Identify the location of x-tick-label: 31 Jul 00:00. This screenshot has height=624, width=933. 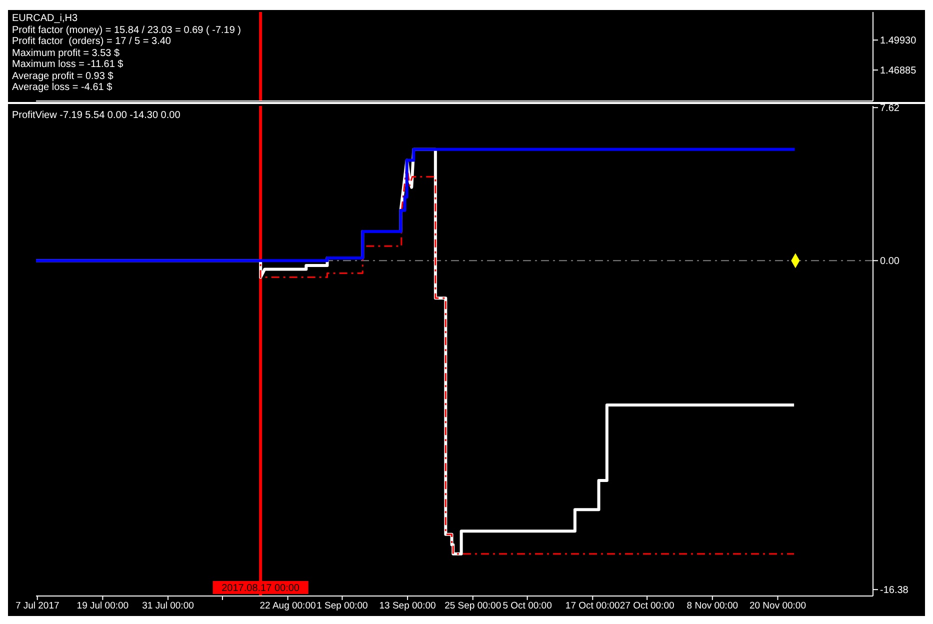
(168, 606).